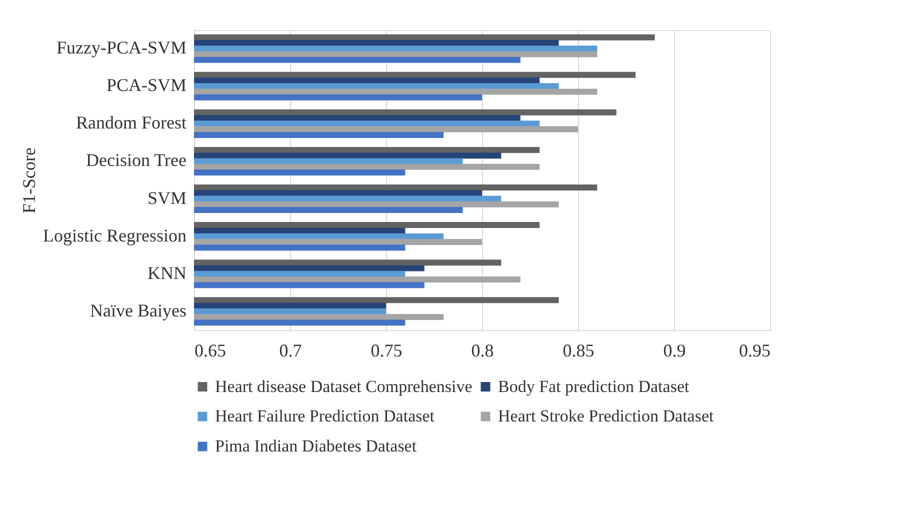 The image size is (906, 531). I want to click on x-tick-label: 0.65, so click(210, 350).